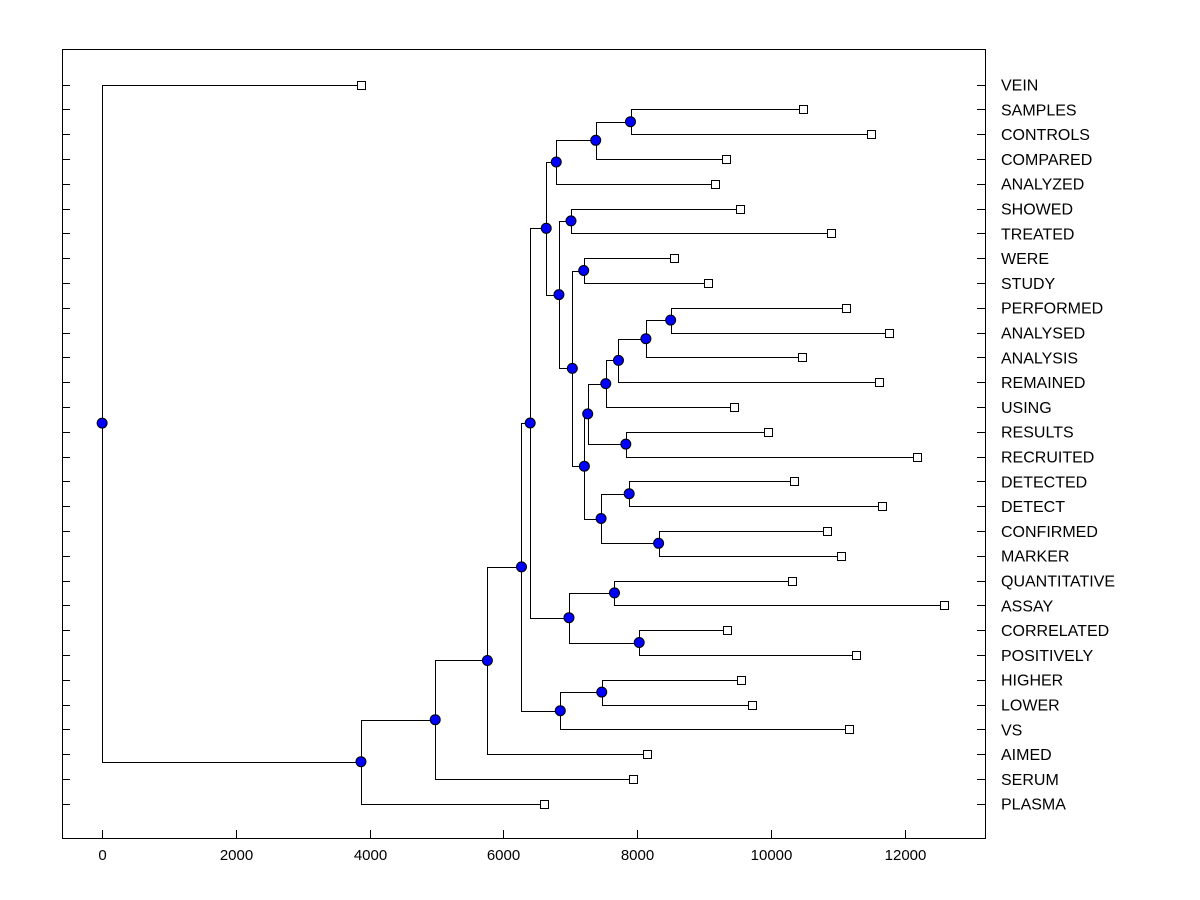  Describe the element at coordinates (576, 151) in the screenshot. I see `branch-m3-m2` at that location.